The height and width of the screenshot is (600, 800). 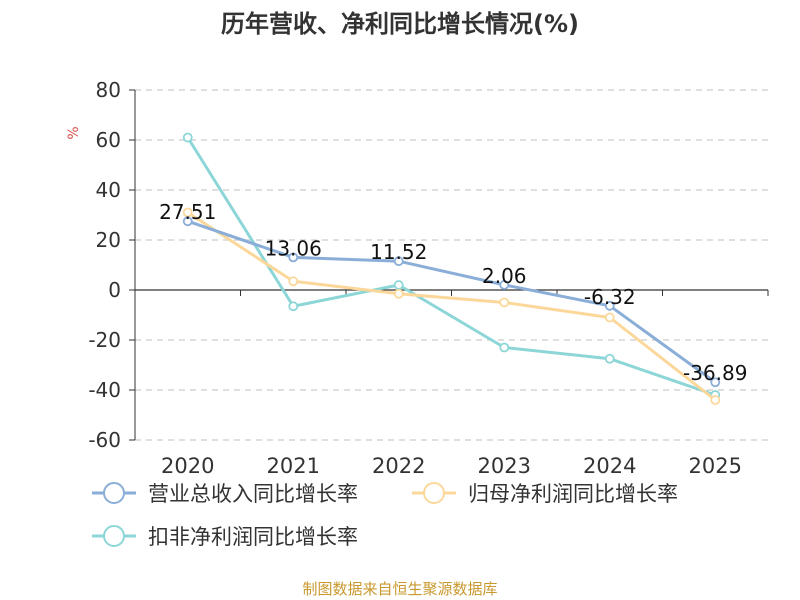 I want to click on y-tick-label: 80, so click(x=108, y=90).